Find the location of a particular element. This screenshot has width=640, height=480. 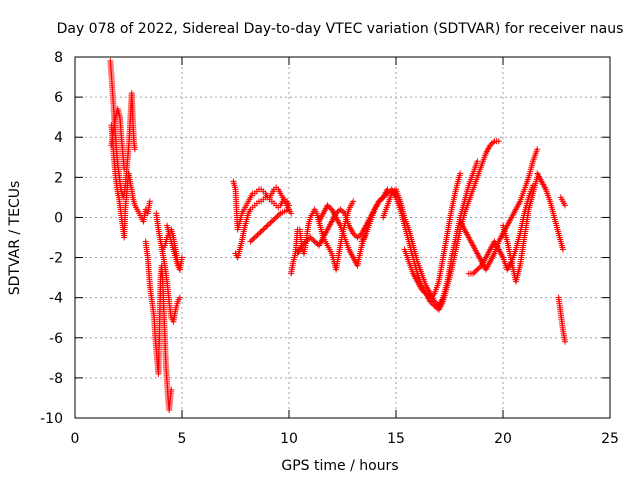

y-tick-label: -4 is located at coordinates (56, 299).